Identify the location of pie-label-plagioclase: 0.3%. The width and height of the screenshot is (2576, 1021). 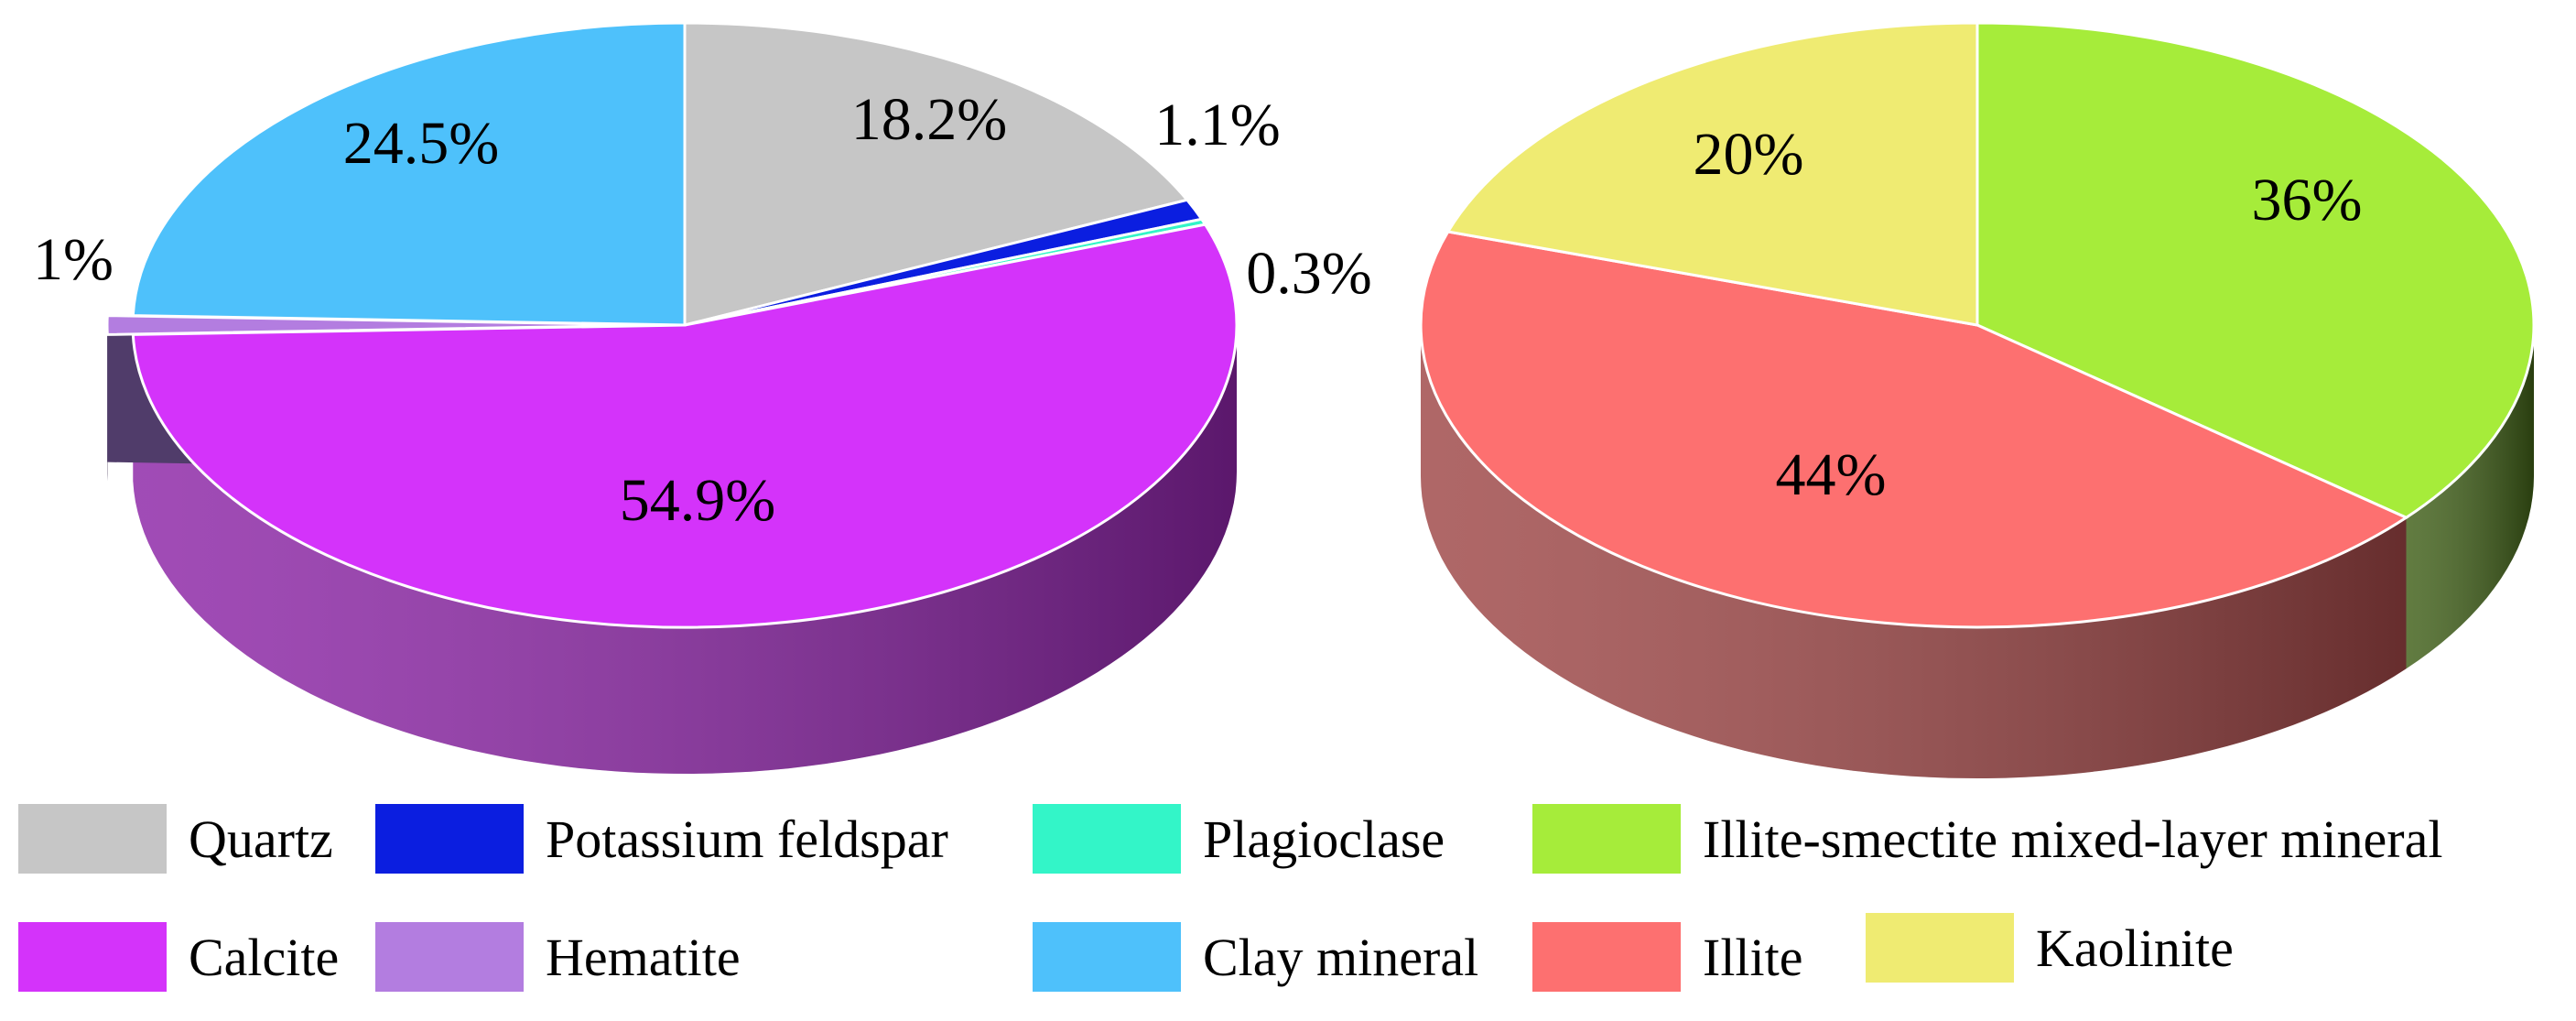
(1309, 273).